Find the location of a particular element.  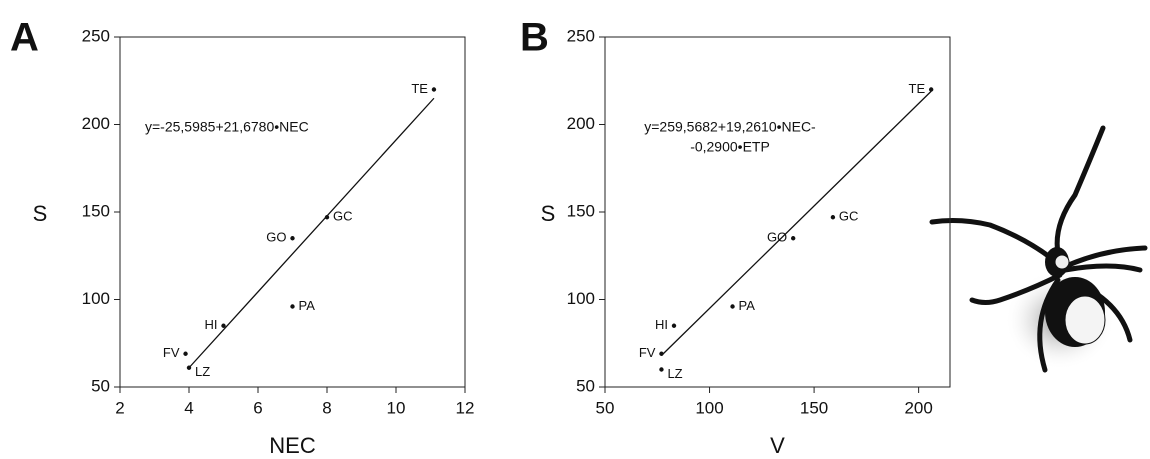

x-tick-label: 100 is located at coordinates (709, 407).